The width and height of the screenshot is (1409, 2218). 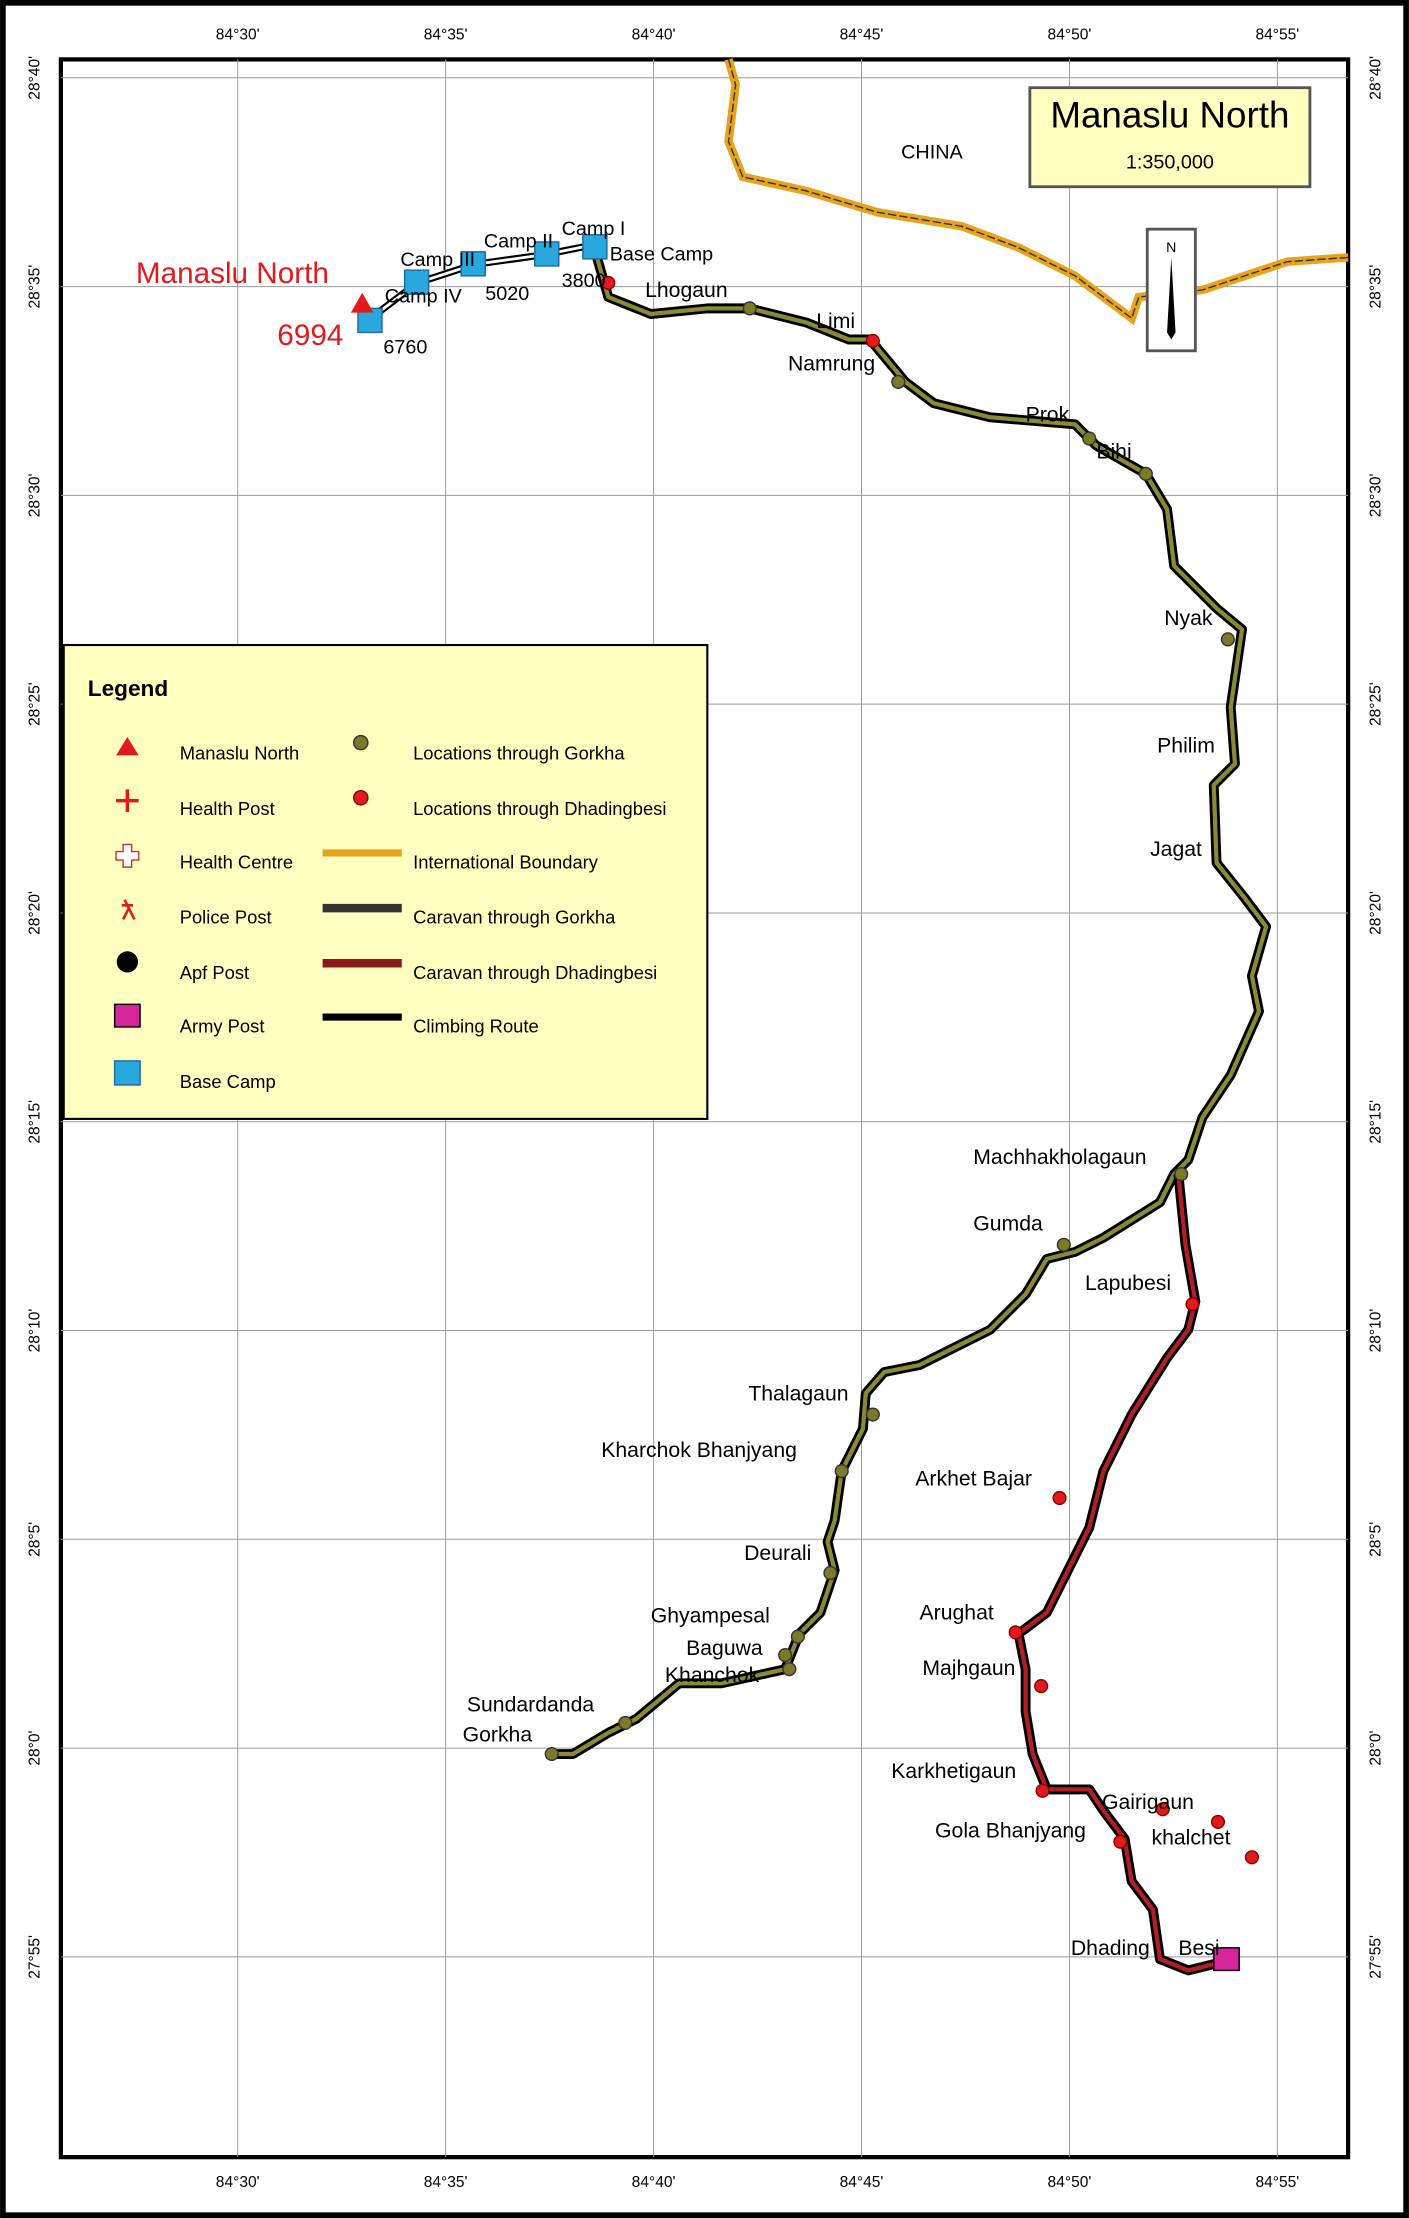 What do you see at coordinates (535, 972) in the screenshot?
I see `legend-label: Caravan through Dhadingbesi` at bounding box center [535, 972].